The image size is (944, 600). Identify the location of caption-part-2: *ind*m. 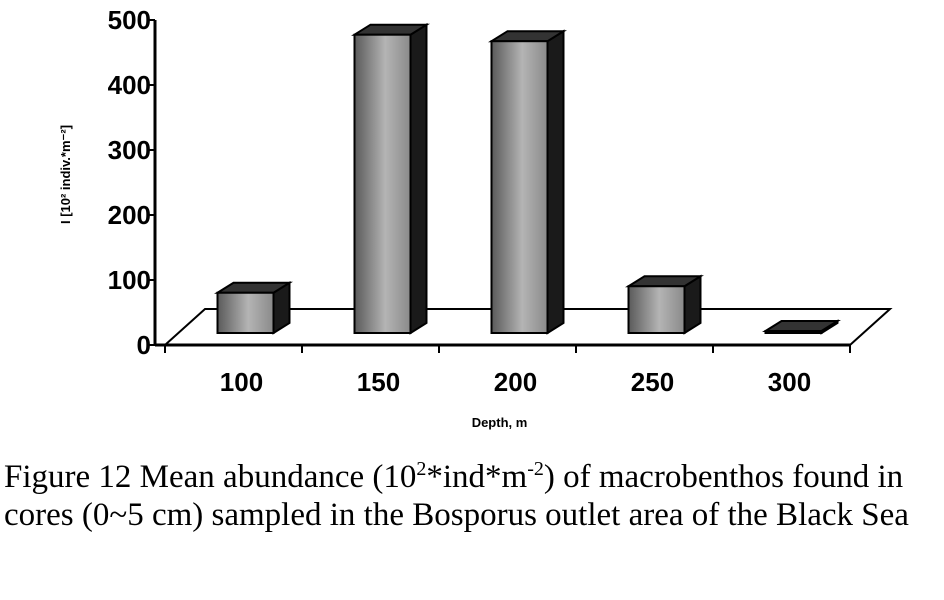
(477, 477).